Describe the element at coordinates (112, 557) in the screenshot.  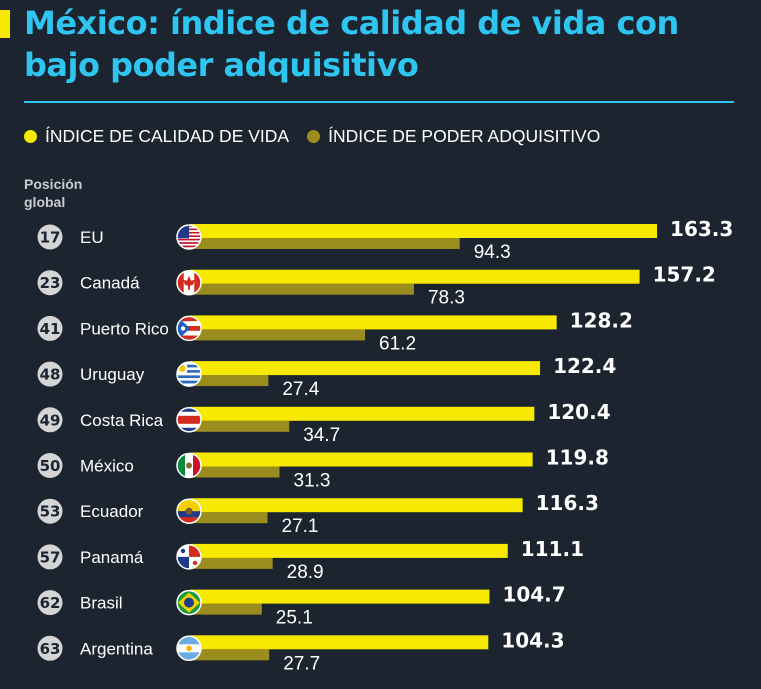
I see `country-label: Panamá` at that location.